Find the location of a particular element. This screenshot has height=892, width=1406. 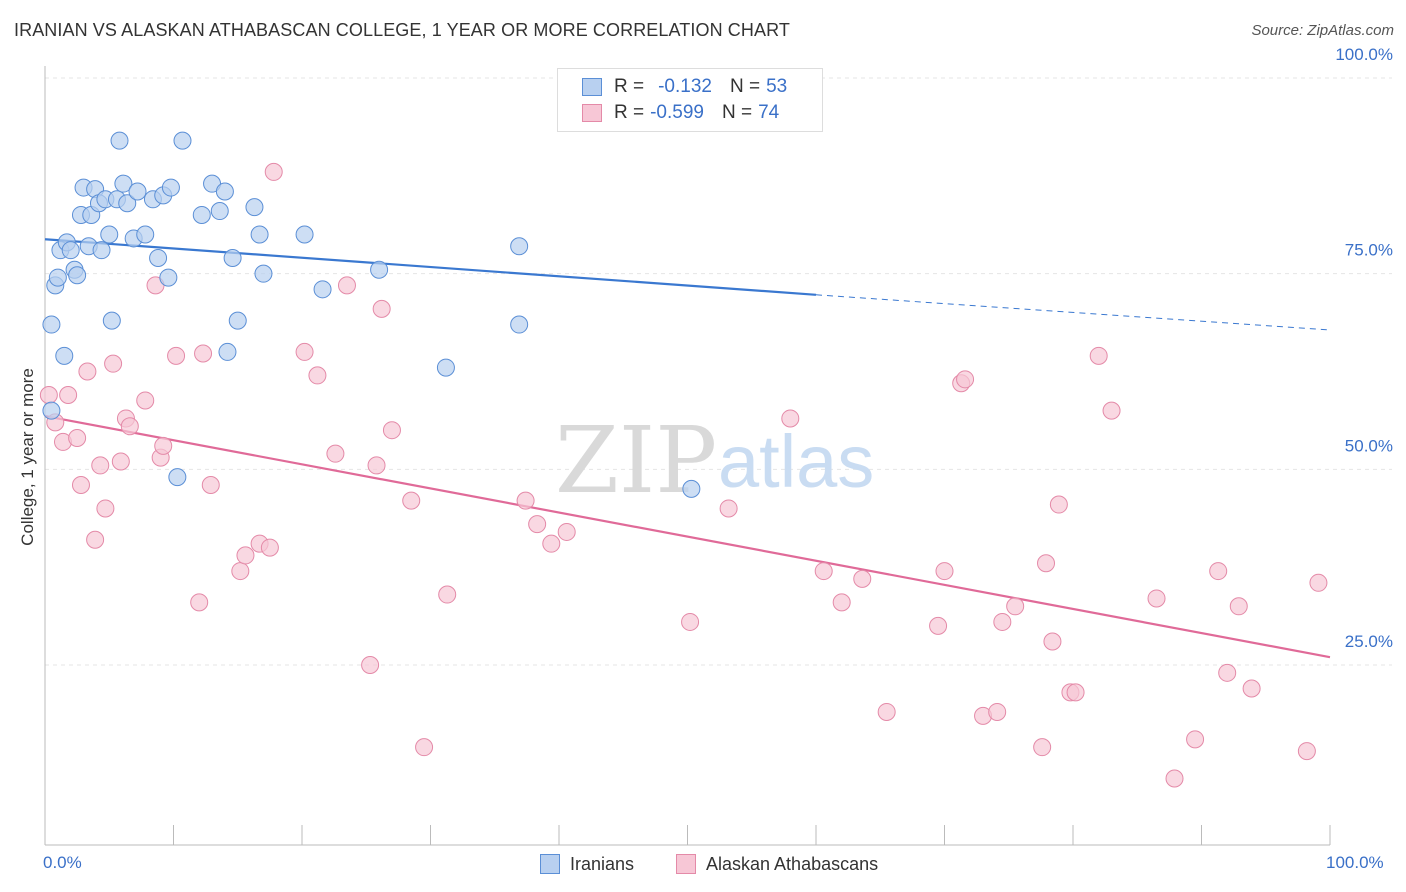

bottom-legend-swatch-iranians is located at coordinates (550, 864).